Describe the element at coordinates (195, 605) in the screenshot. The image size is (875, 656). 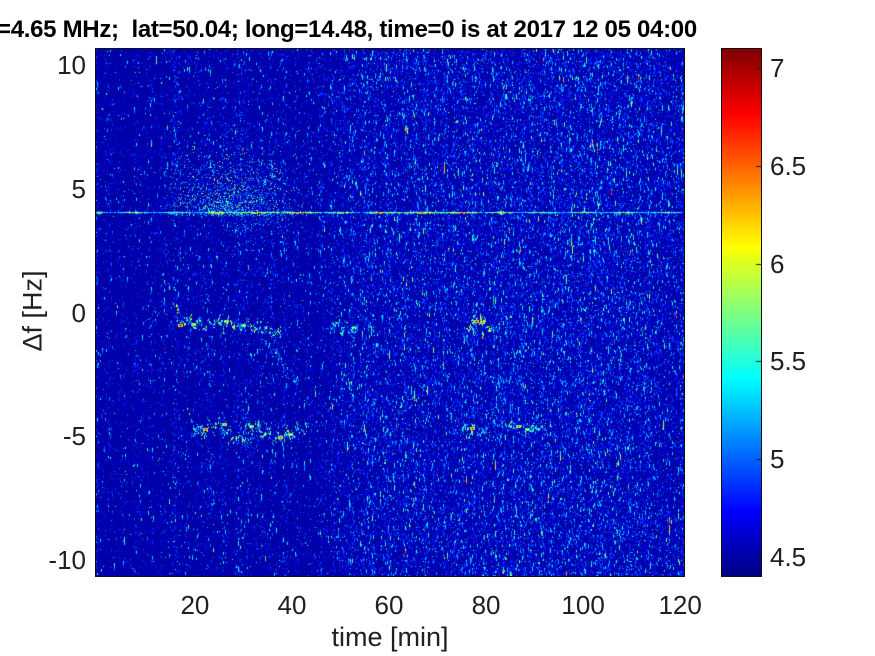
I see `x-tick-label: 20` at that location.